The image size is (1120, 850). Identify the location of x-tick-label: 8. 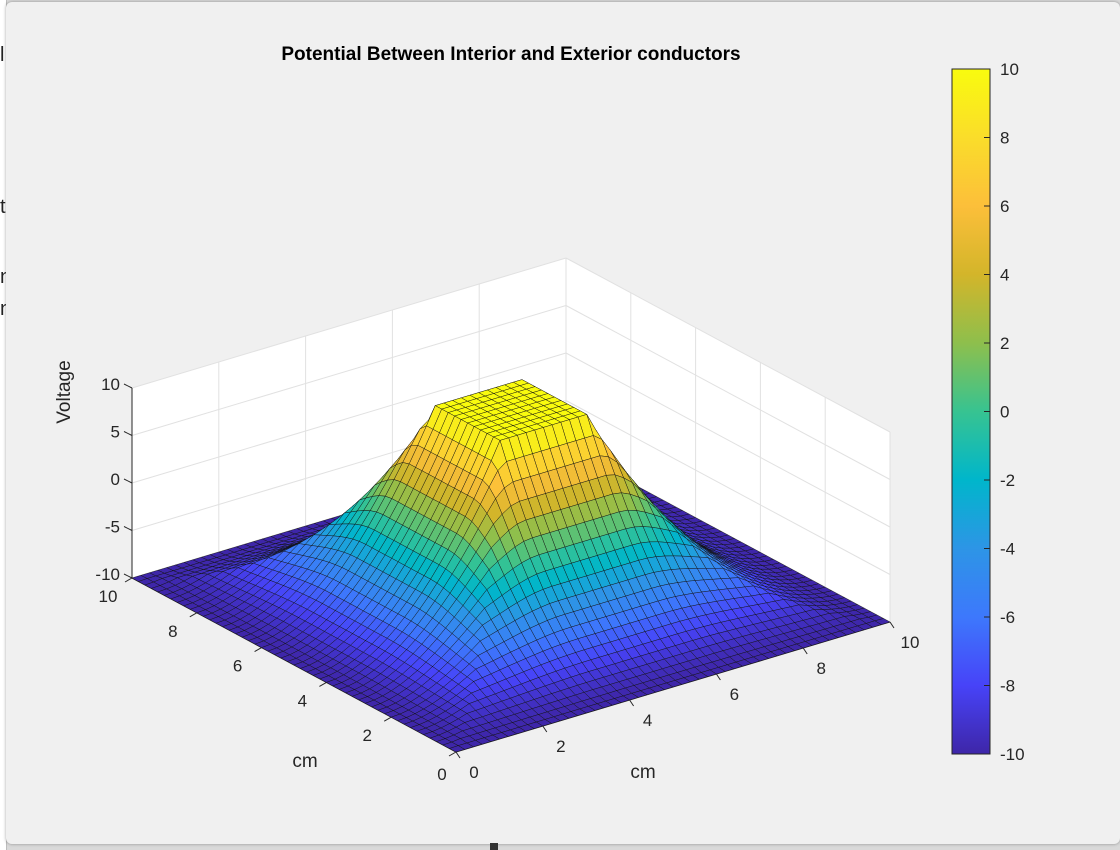
(820, 668).